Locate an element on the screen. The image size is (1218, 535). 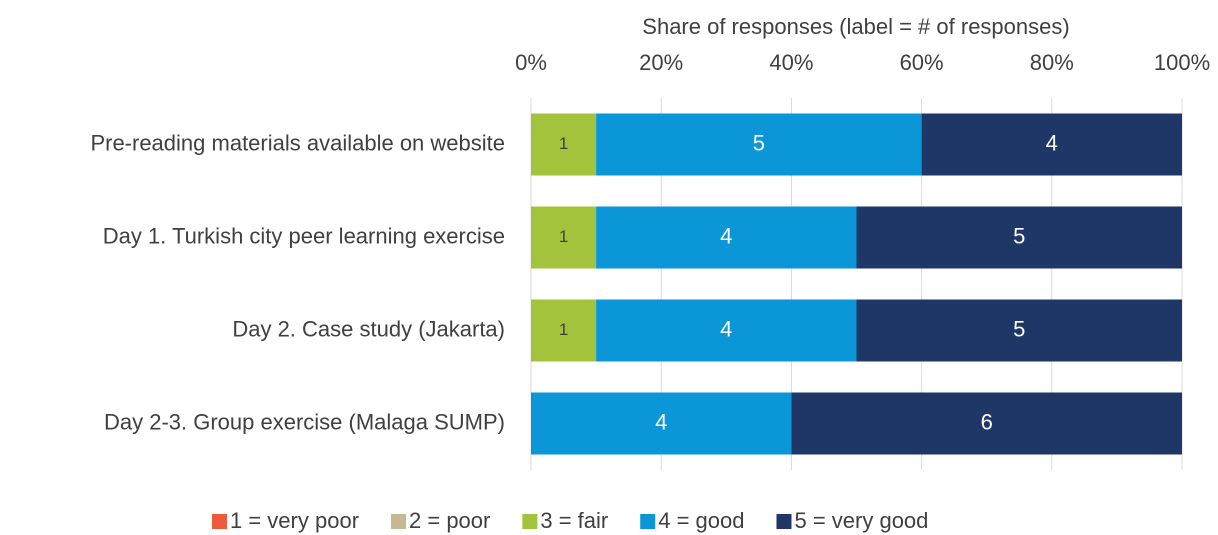
x-tick-label: 20% is located at coordinates (661, 62).